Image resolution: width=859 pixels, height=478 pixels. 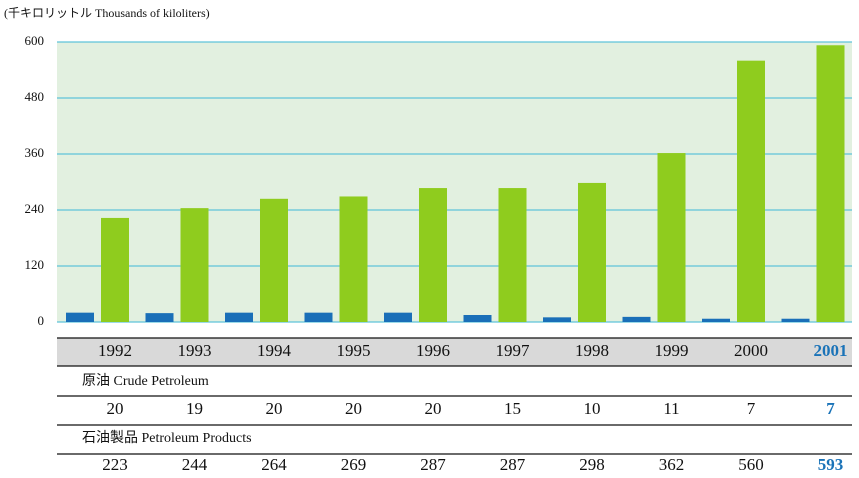 I want to click on year-label: 1993, so click(x=195, y=350).